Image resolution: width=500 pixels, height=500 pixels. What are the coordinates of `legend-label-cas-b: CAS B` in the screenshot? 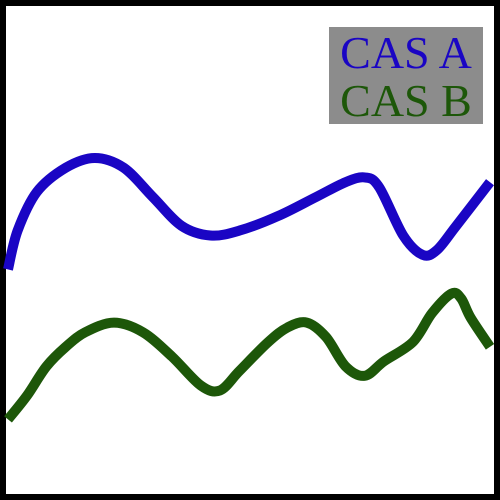 It's located at (406, 100).